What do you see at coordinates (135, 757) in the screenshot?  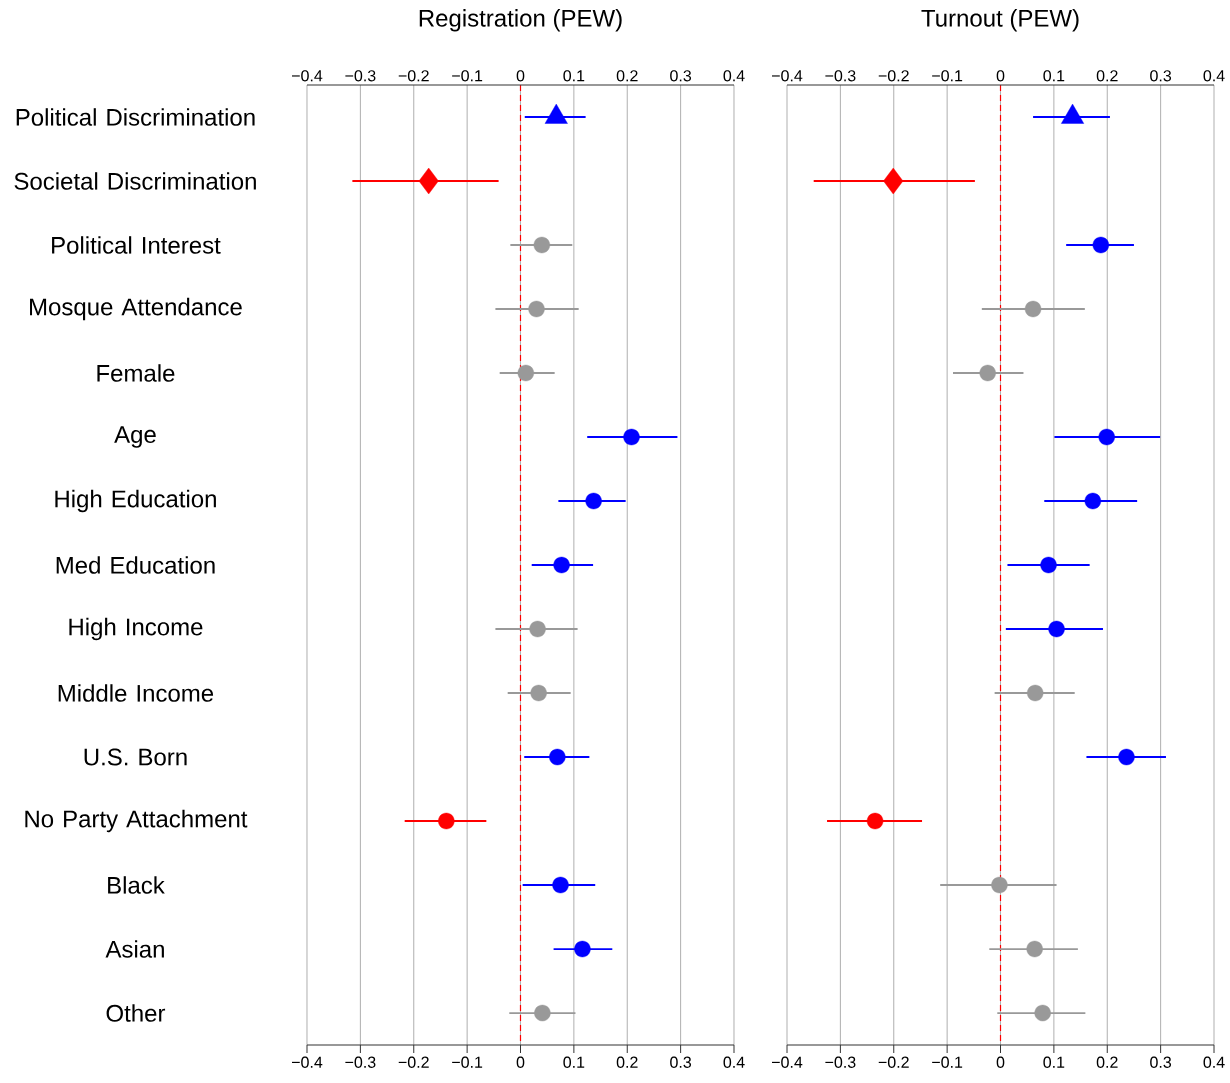 I see `y-tick-label: U.S. Born` at bounding box center [135, 757].